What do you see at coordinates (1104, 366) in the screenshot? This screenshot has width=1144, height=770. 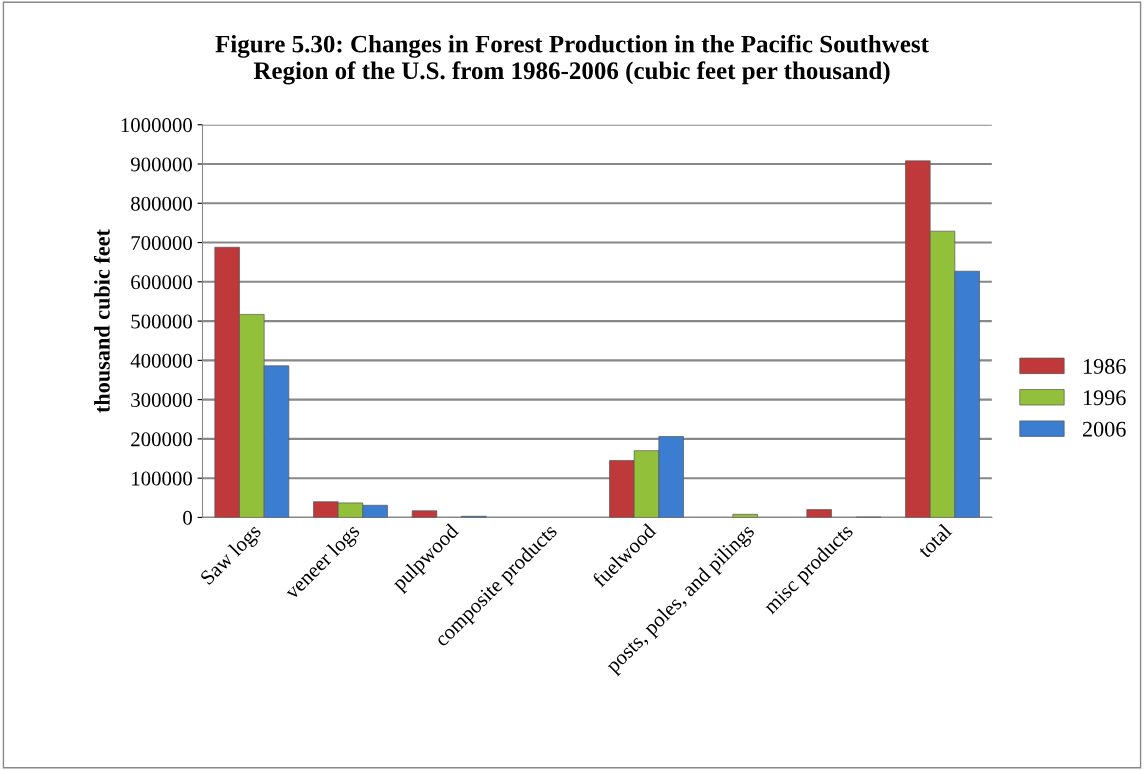 I see `legend-label: 1986` at bounding box center [1104, 366].